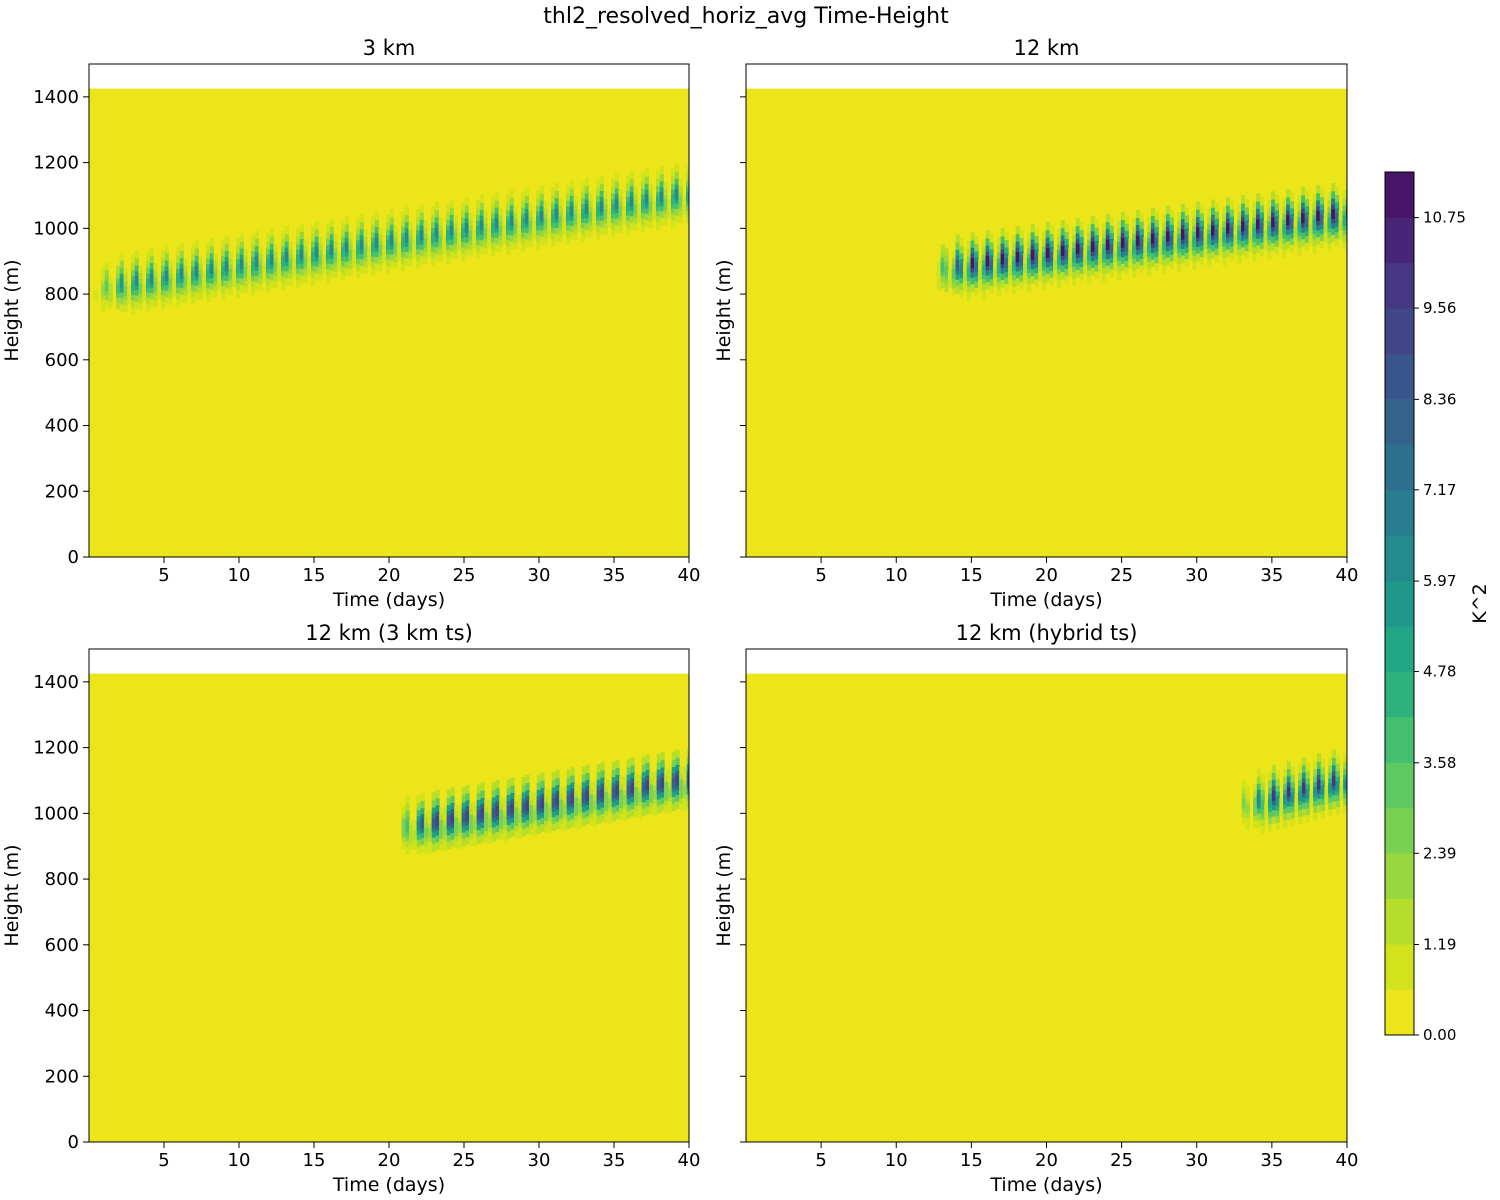  What do you see at coordinates (1439, 853) in the screenshot?
I see `colorbar-tick-label: 2.39` at bounding box center [1439, 853].